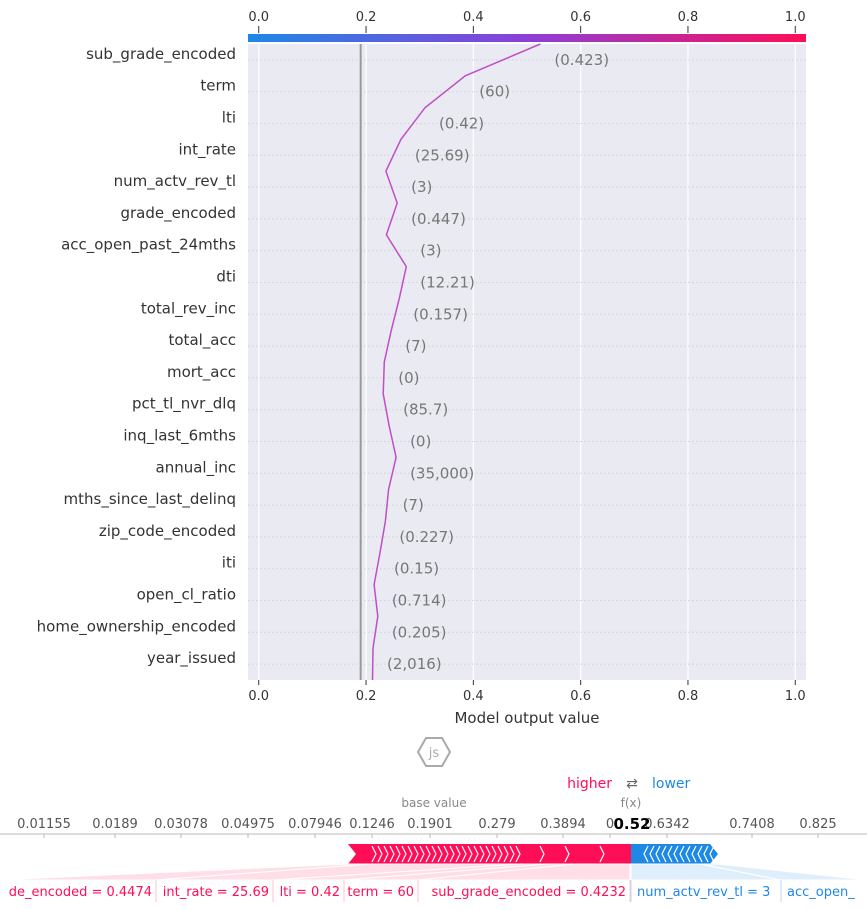 The image size is (867, 910). I want to click on feature-value-label: (0.42), so click(461, 124).